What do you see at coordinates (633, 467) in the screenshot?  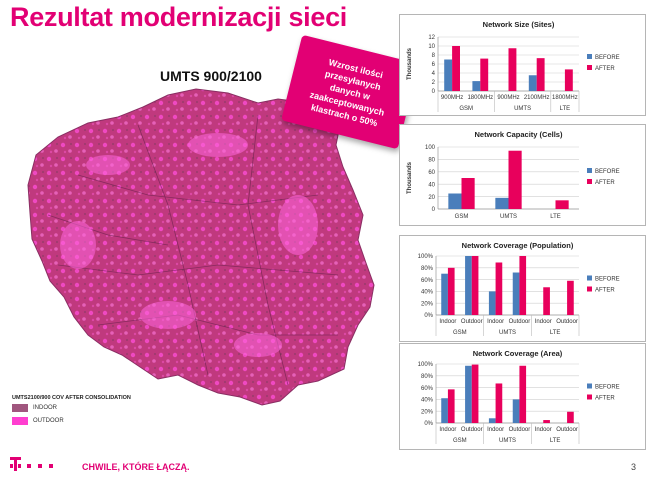 I see `page-number: 3` at bounding box center [633, 467].